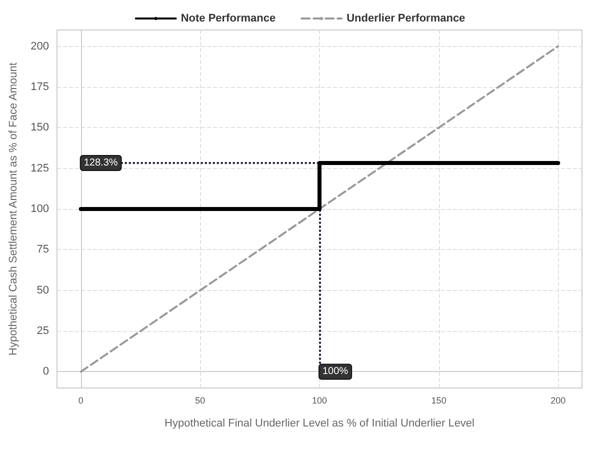 The width and height of the screenshot is (600, 450). I want to click on y-tick-label: 50, so click(42, 290).